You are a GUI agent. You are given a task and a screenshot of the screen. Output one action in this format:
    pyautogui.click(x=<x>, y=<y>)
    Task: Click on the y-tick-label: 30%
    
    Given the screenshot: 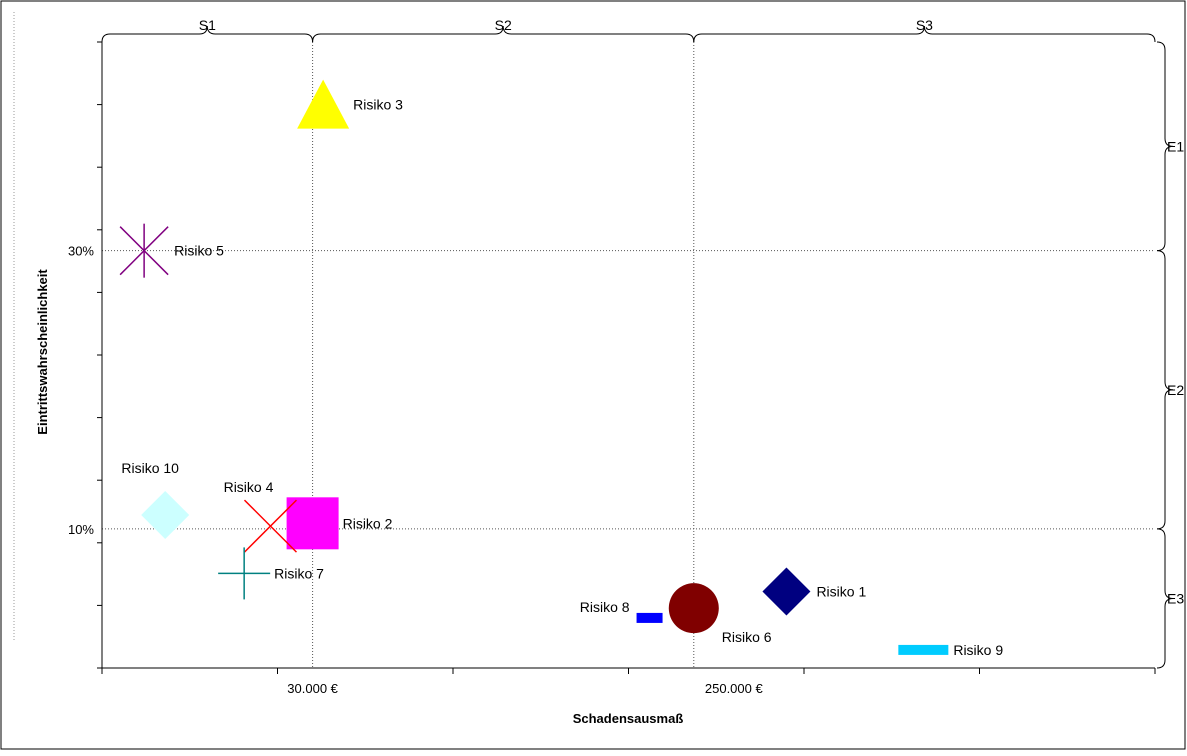 What is the action you would take?
    pyautogui.click(x=81, y=251)
    